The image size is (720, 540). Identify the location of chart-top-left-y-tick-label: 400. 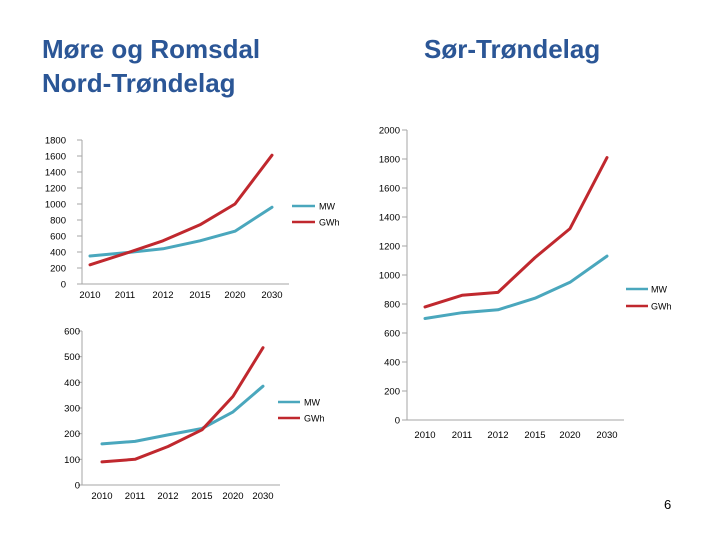
(58, 253).